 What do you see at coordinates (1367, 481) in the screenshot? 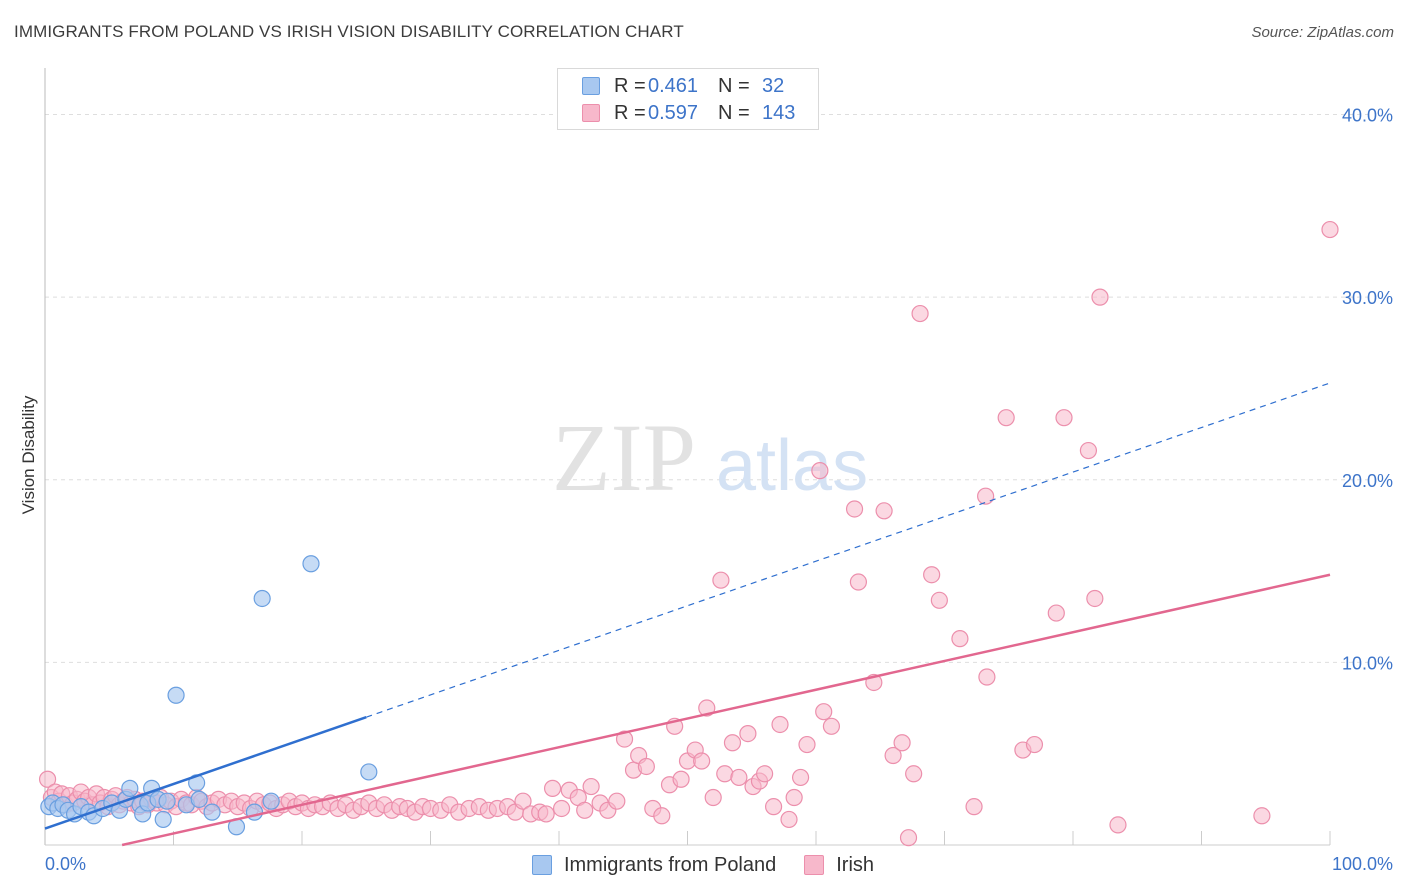
I see `y-tick-label: 20.0%` at bounding box center [1367, 481].